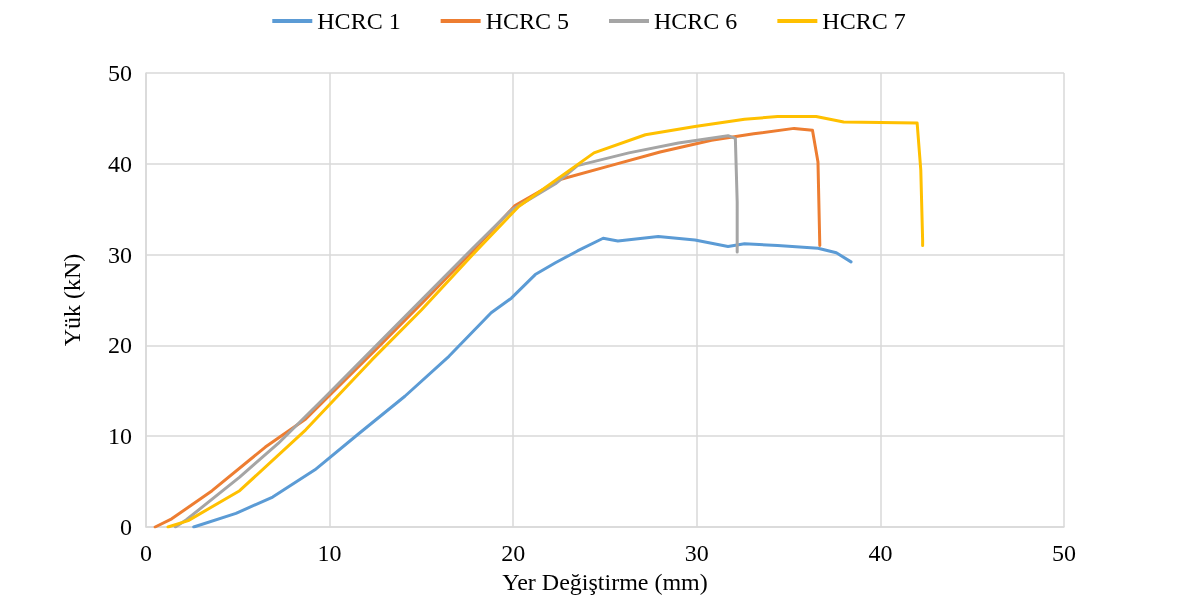 The width and height of the screenshot is (1178, 610). Describe the element at coordinates (329, 553) in the screenshot. I see `x-tick-label: 10` at that location.